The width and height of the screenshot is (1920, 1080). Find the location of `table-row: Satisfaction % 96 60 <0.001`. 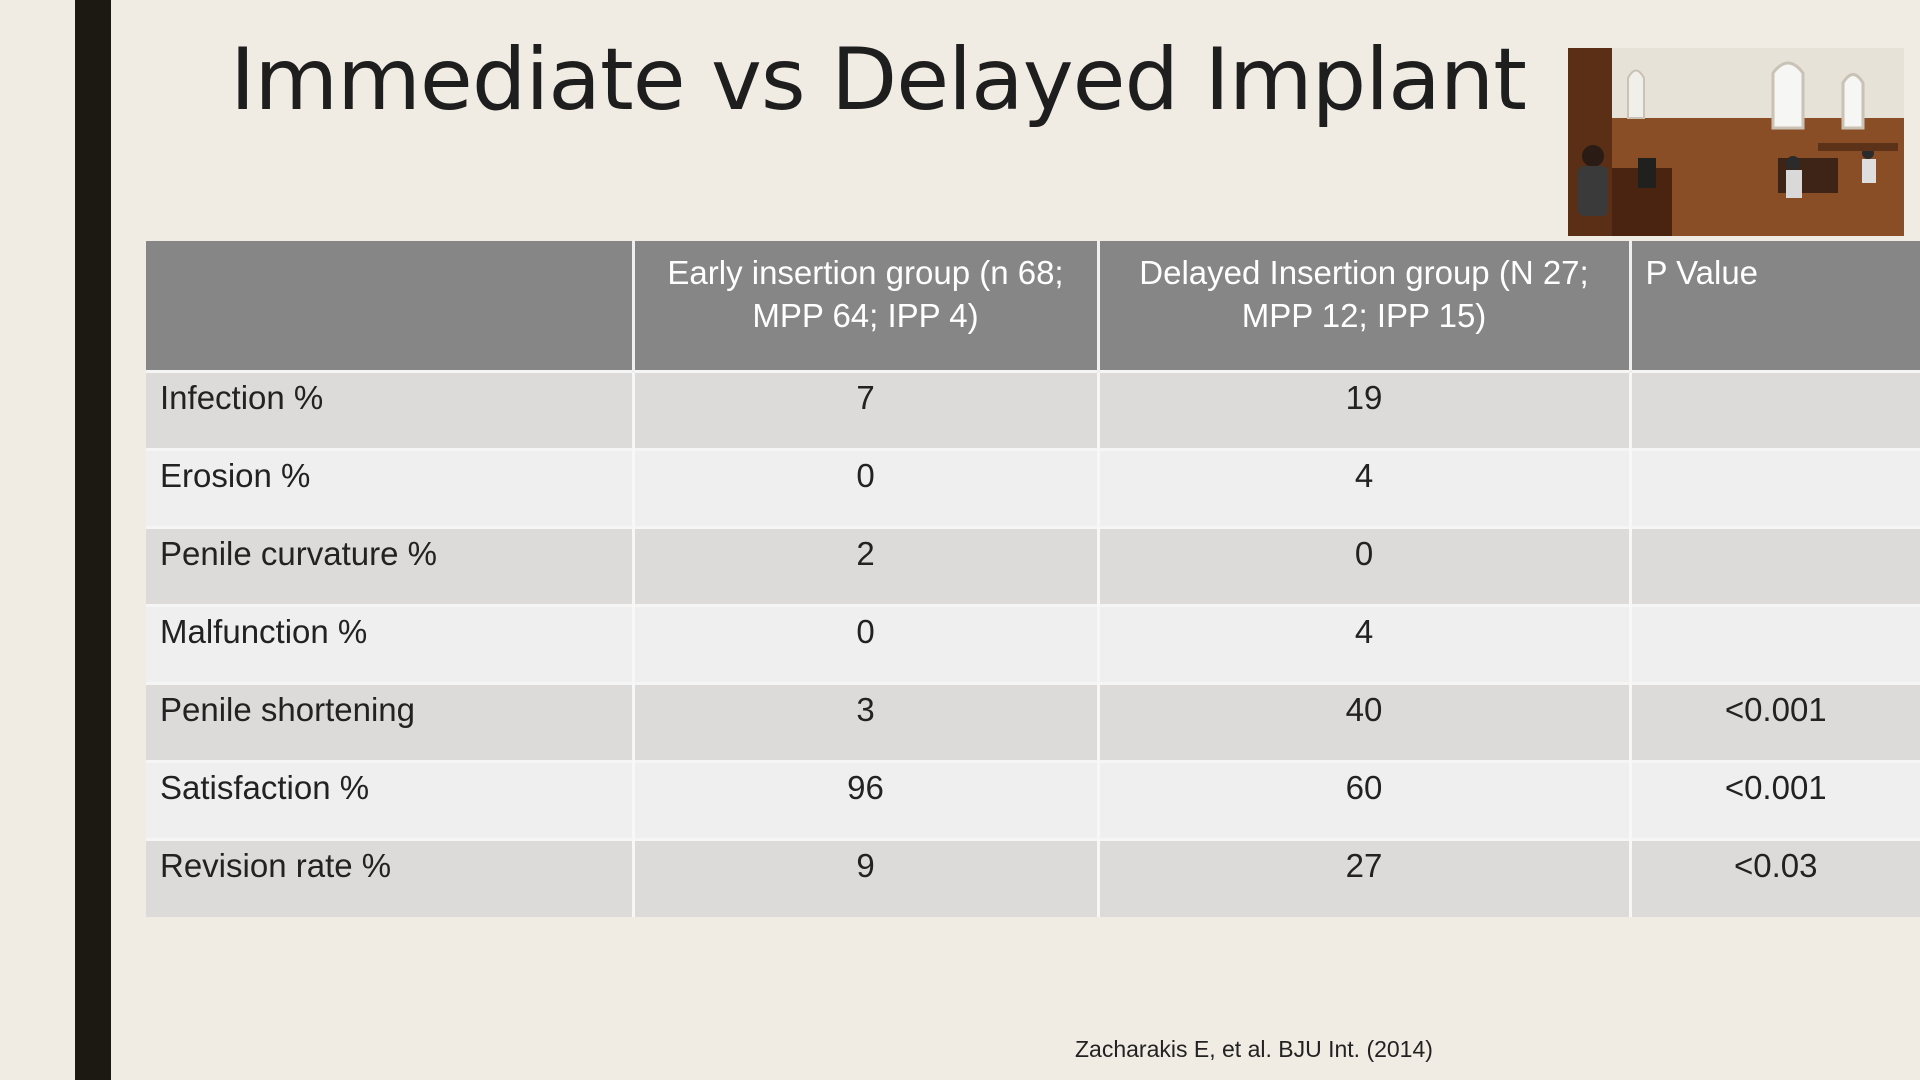

table-row: Satisfaction % 96 60 <0.001 is located at coordinates (1033, 800).